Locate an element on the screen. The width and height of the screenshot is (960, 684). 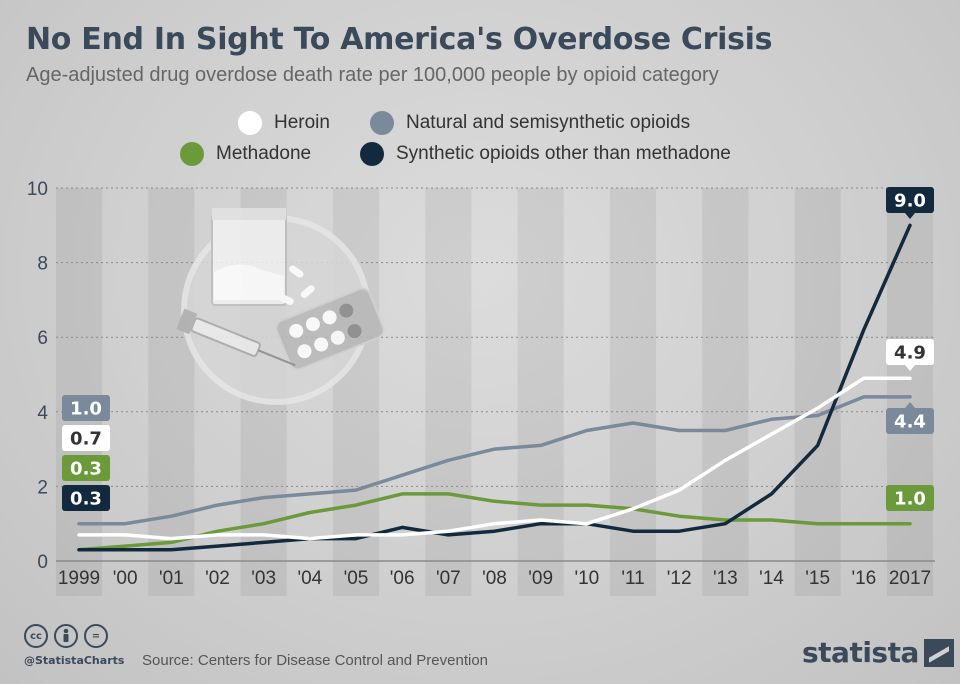
x-tick-label: '12 is located at coordinates (679, 578).